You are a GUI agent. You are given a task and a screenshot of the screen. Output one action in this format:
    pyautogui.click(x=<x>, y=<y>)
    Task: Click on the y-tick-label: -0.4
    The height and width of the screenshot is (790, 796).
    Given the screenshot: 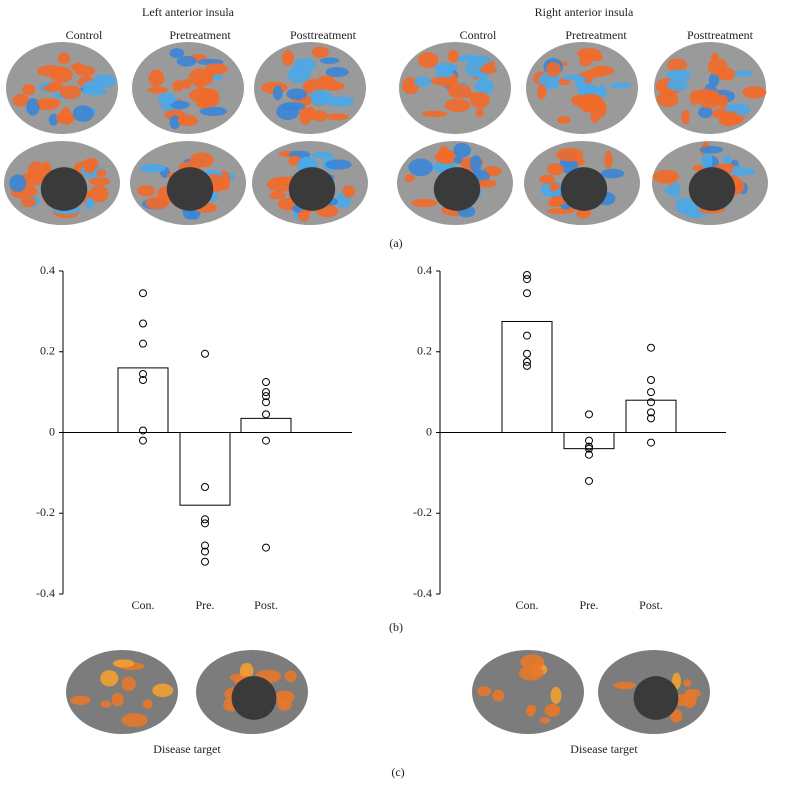 What is the action you would take?
    pyautogui.click(x=422, y=593)
    